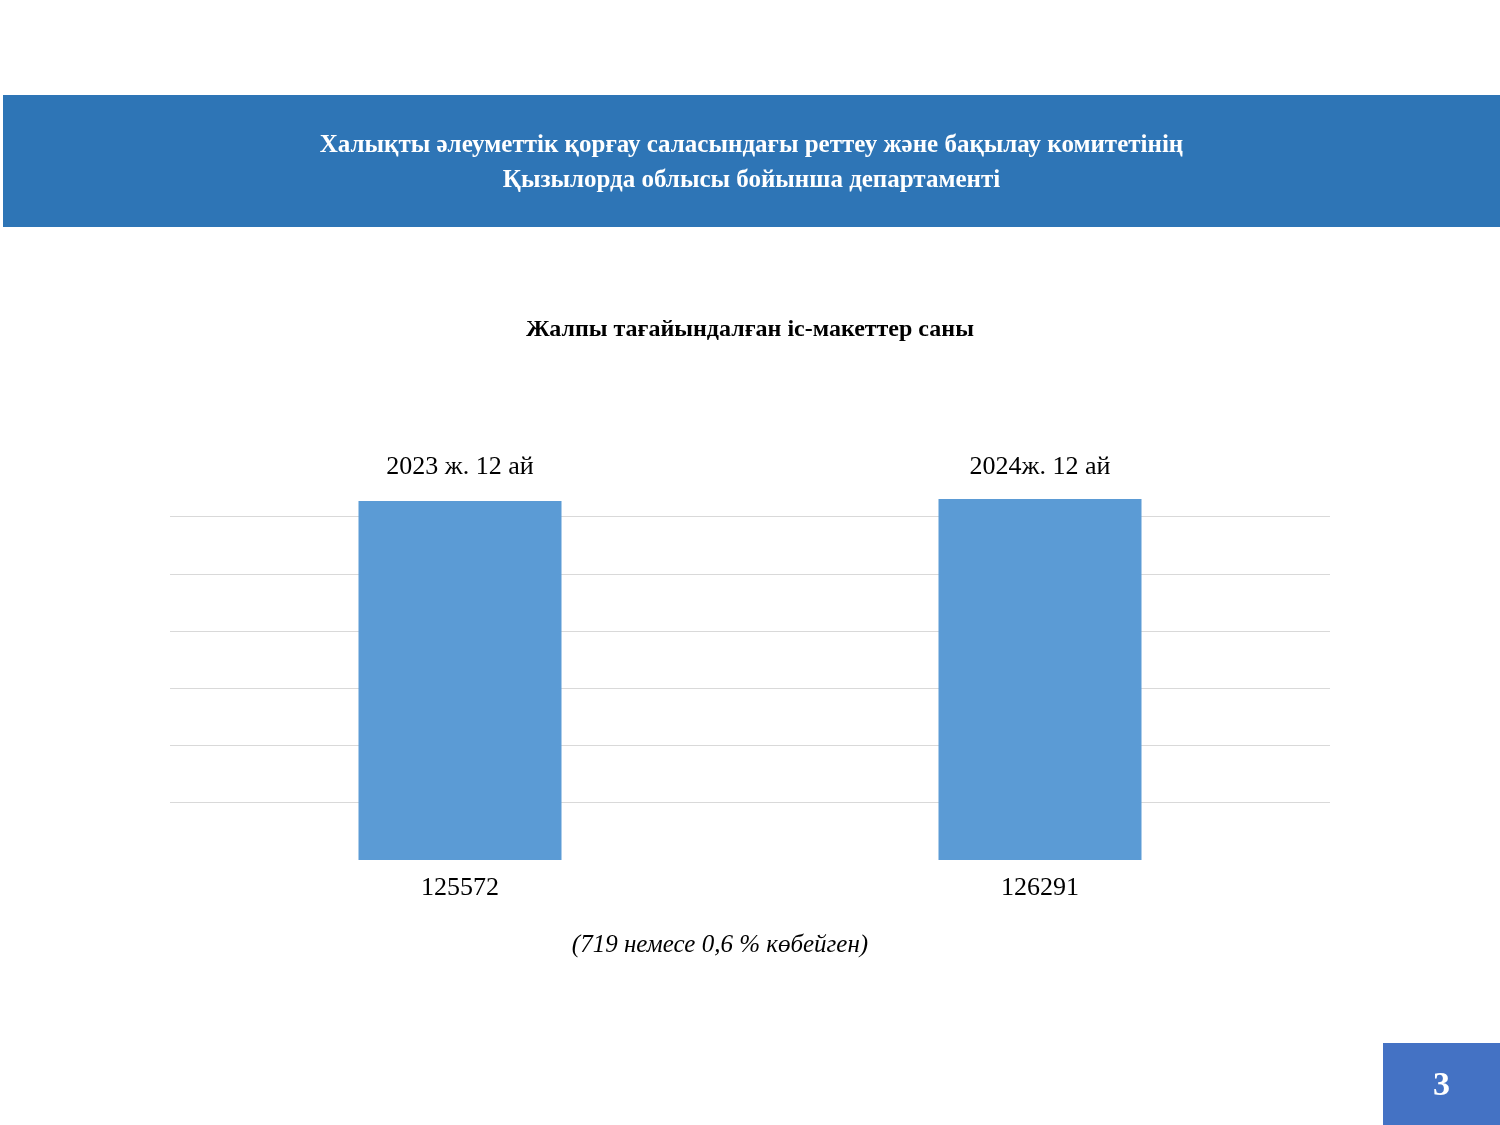  I want to click on text: 3, so click(1441, 1084).